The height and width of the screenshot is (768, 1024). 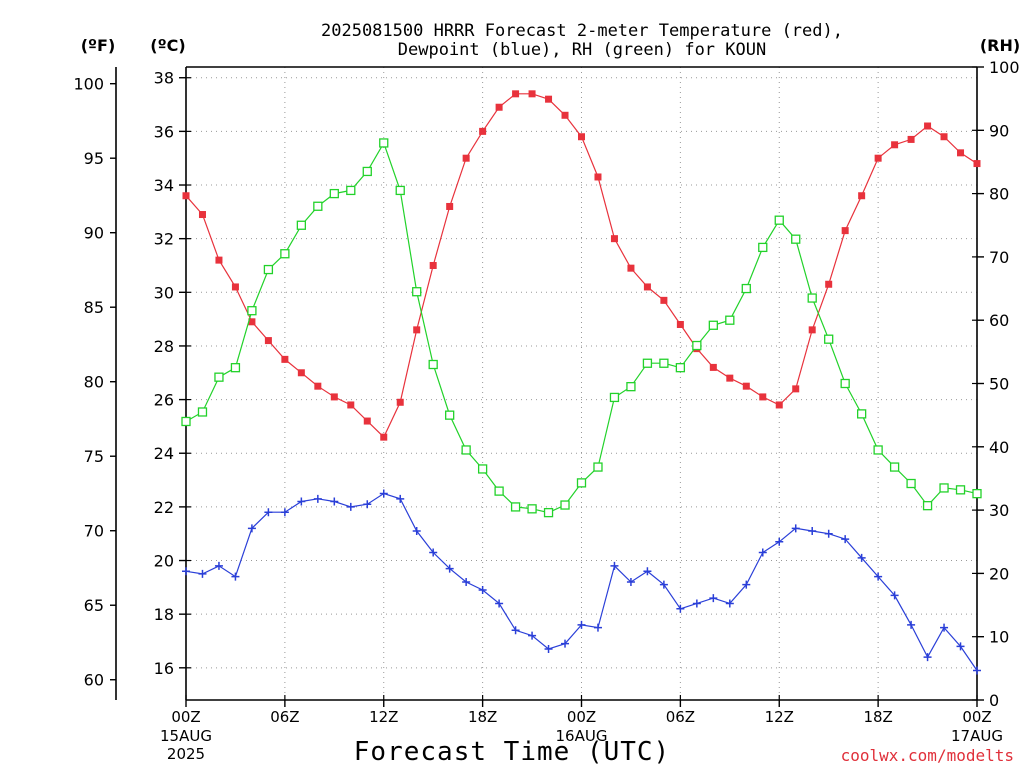 What do you see at coordinates (999, 573) in the screenshot?
I see `rh-tick-label: 20` at bounding box center [999, 573].